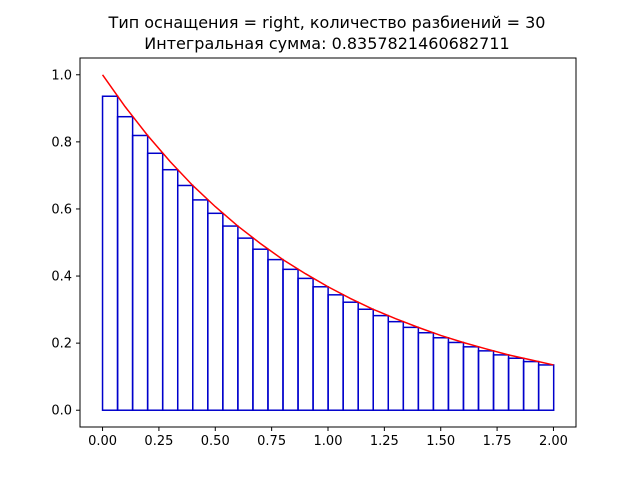 This screenshot has width=640, height=480. Describe the element at coordinates (440, 441) in the screenshot. I see `x-tick-label: 1.50` at that location.